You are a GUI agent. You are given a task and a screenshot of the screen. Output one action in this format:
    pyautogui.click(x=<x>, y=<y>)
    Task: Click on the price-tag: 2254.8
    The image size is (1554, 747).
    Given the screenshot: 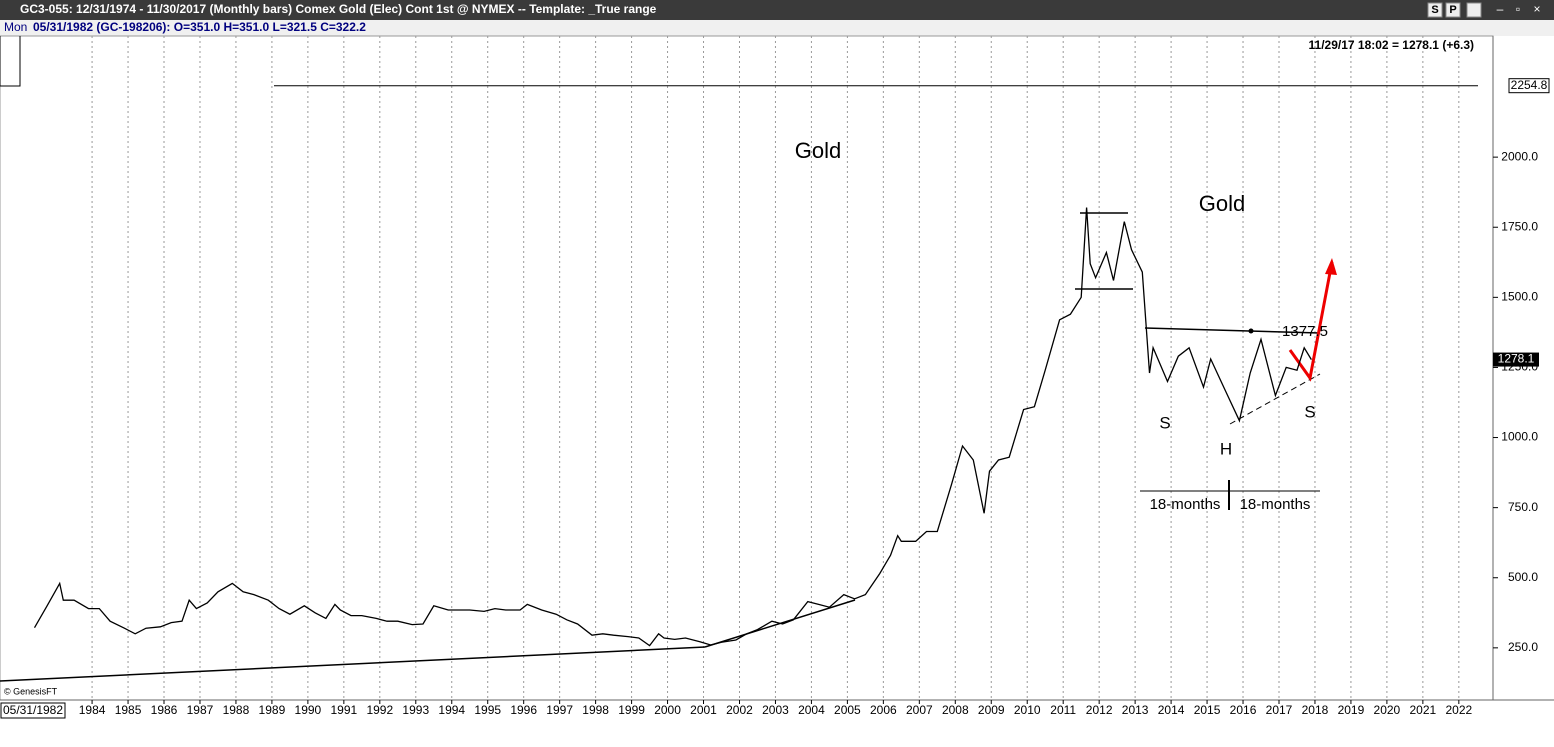 What is the action you would take?
    pyautogui.click(x=1529, y=85)
    